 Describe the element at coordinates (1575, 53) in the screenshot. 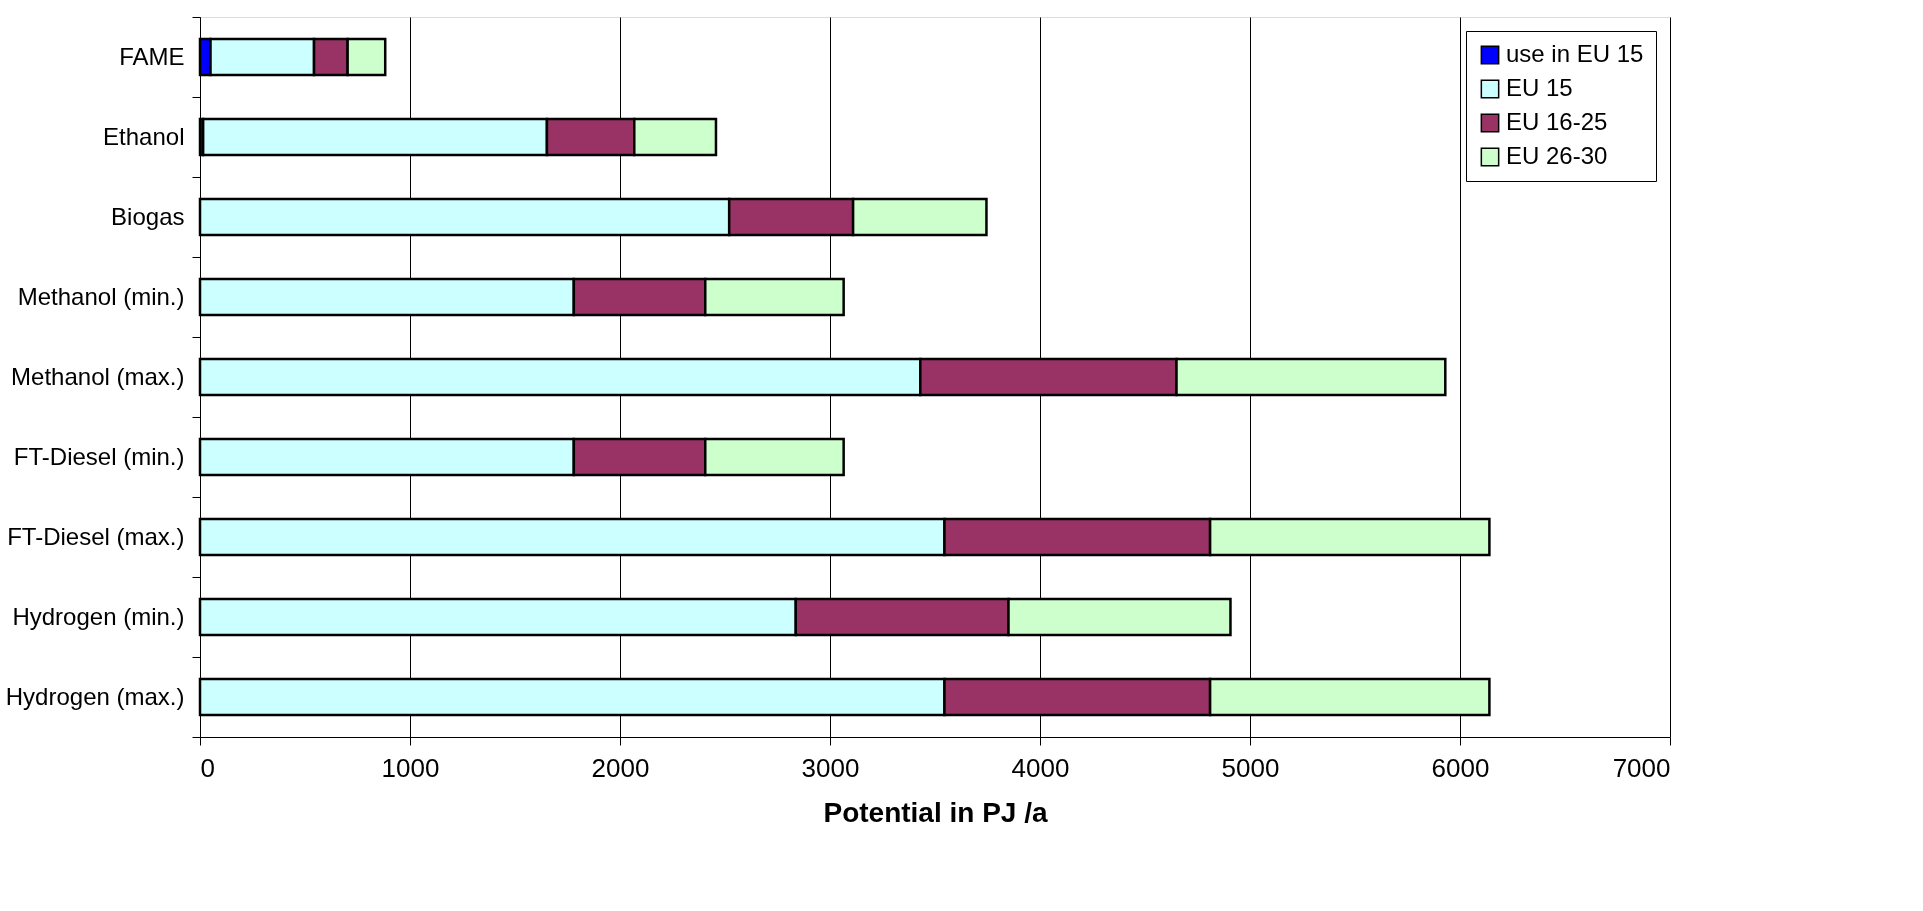

I see `legend-label: use in EU 15` at that location.